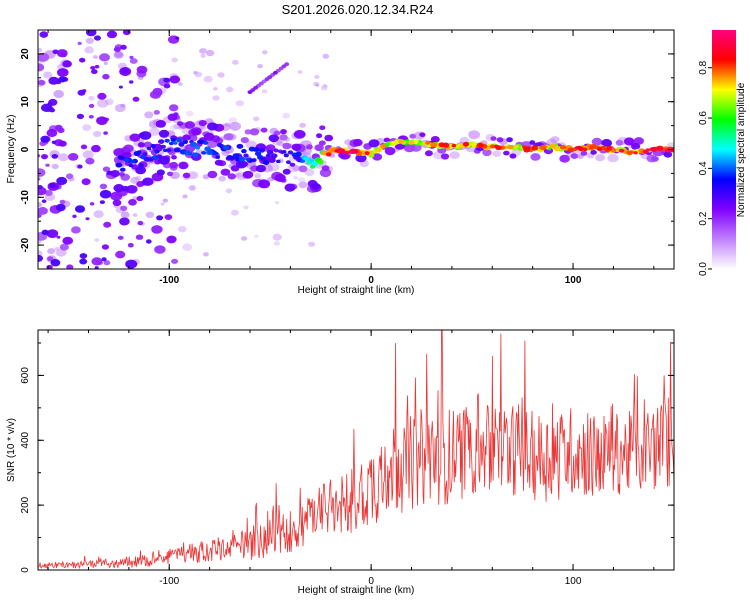 This screenshot has height=600, width=750. I want to click on x-tick-label: -100, so click(169, 280).